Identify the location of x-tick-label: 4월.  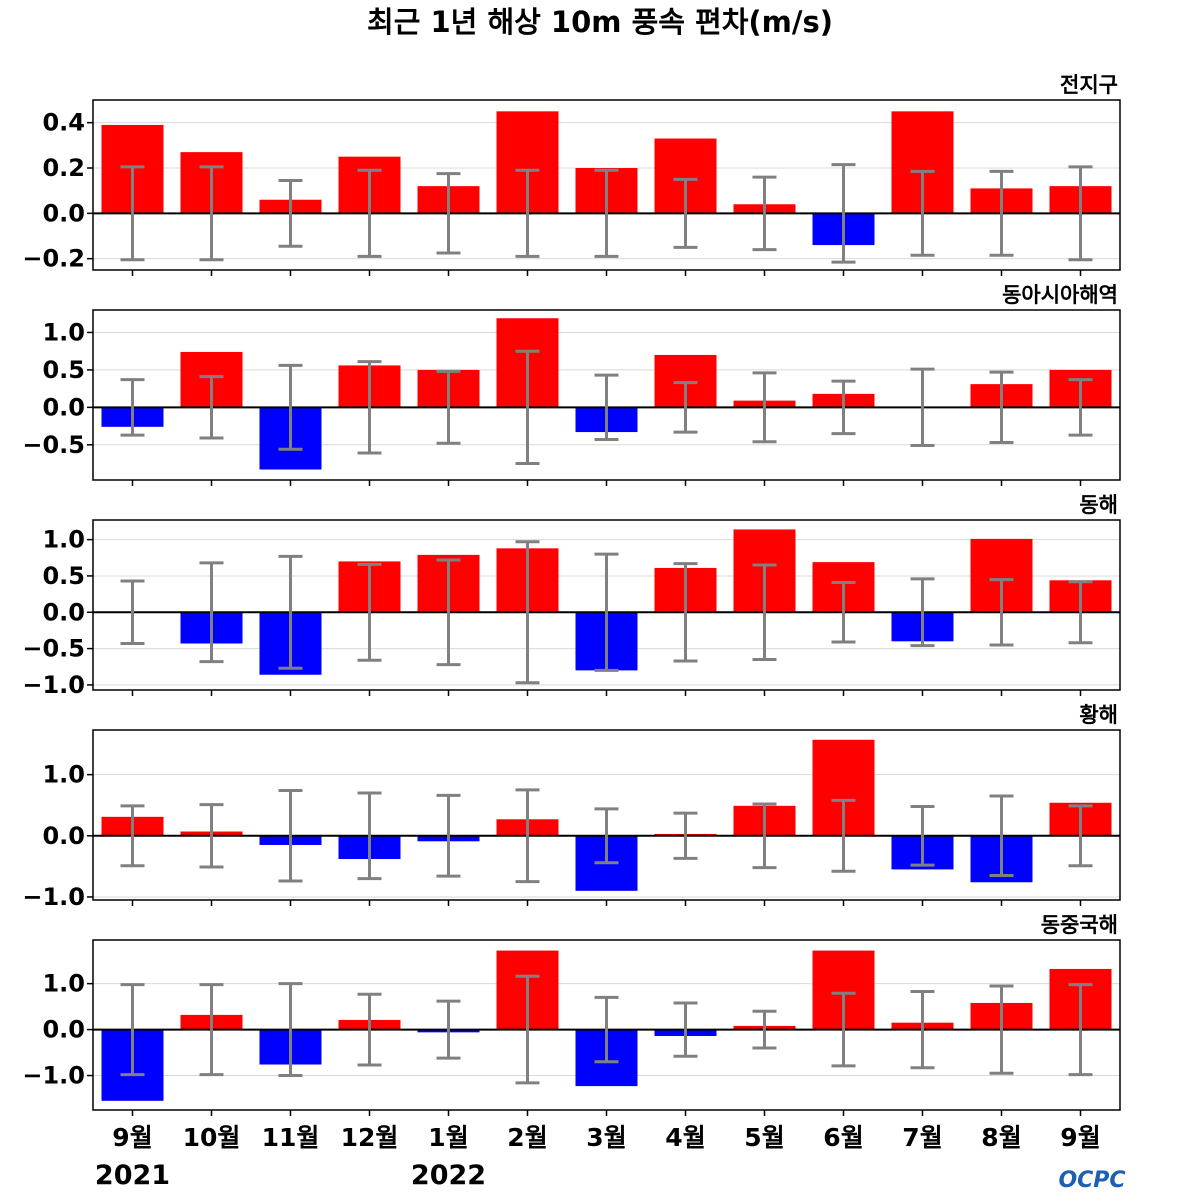
(685, 1137).